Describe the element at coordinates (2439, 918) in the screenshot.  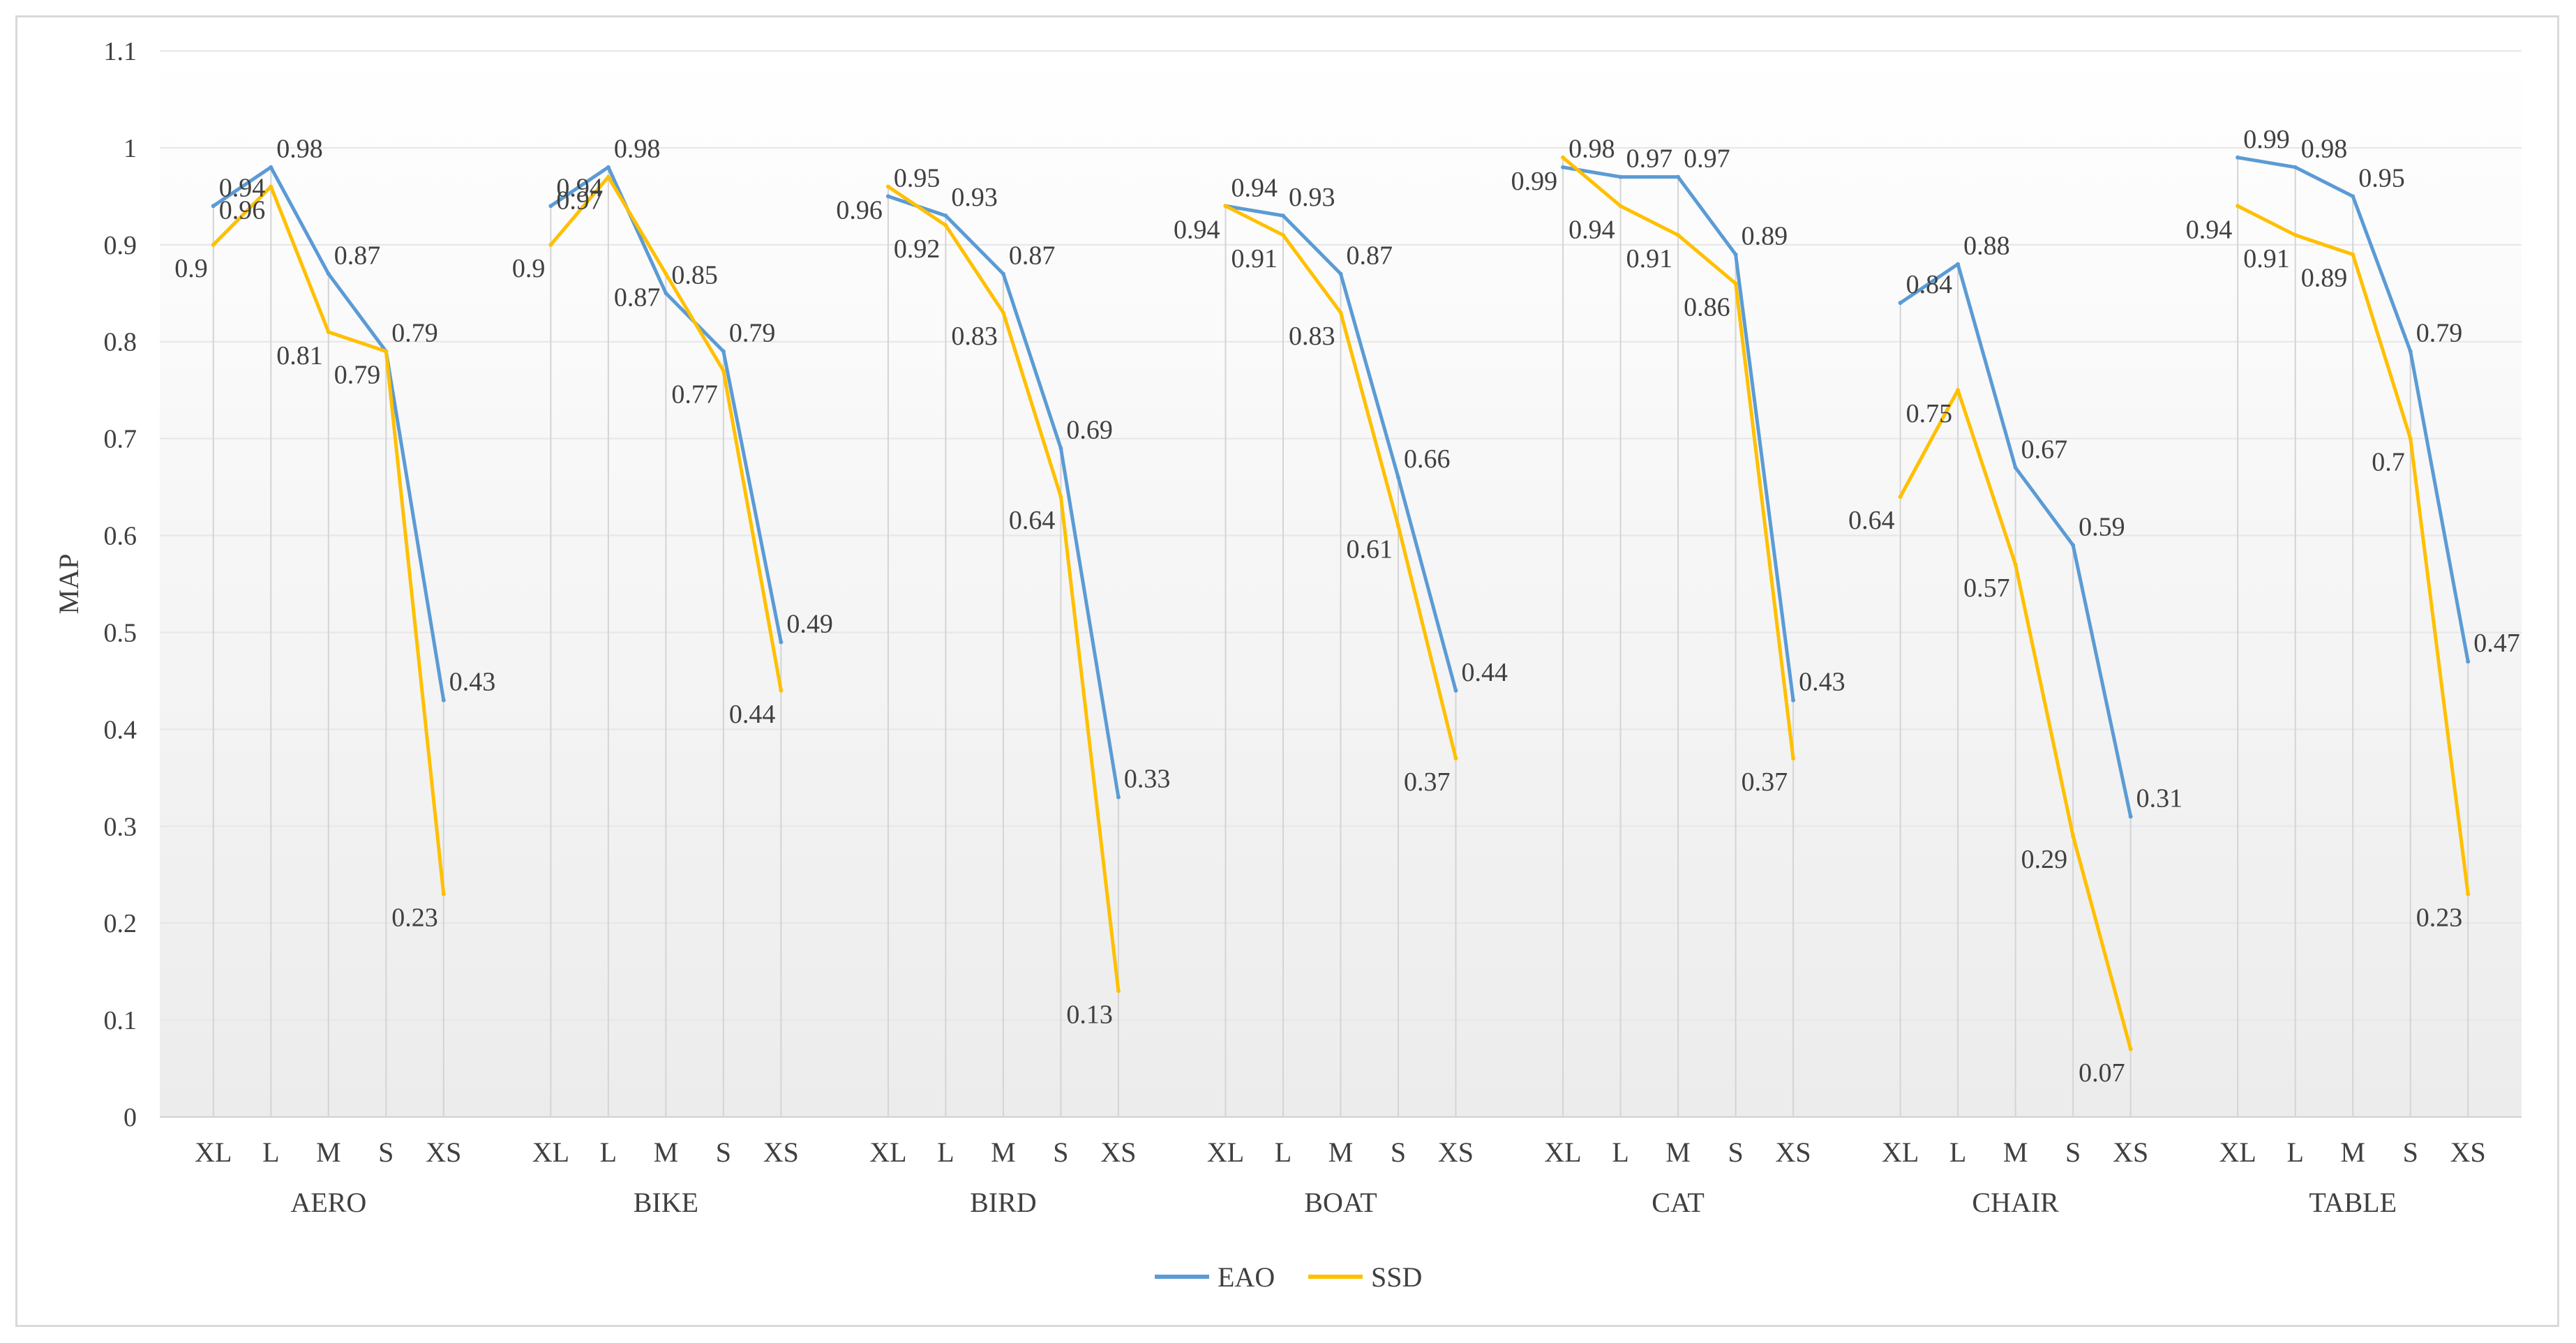
I see `data-label-ssd: 0.23` at that location.